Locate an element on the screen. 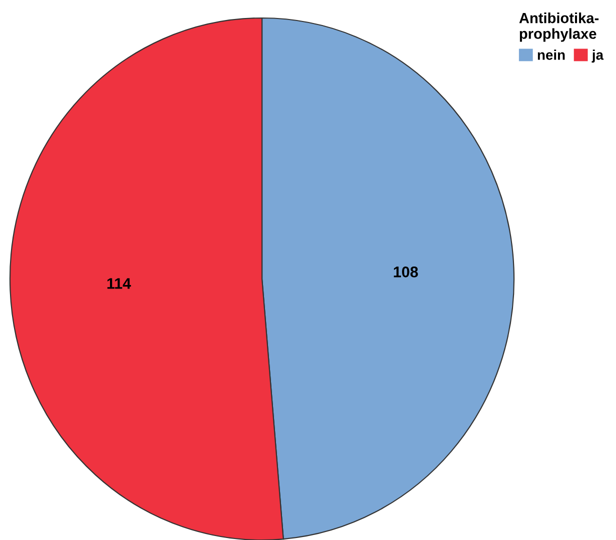 The width and height of the screenshot is (616, 540). data-label: 114 is located at coordinates (119, 283).